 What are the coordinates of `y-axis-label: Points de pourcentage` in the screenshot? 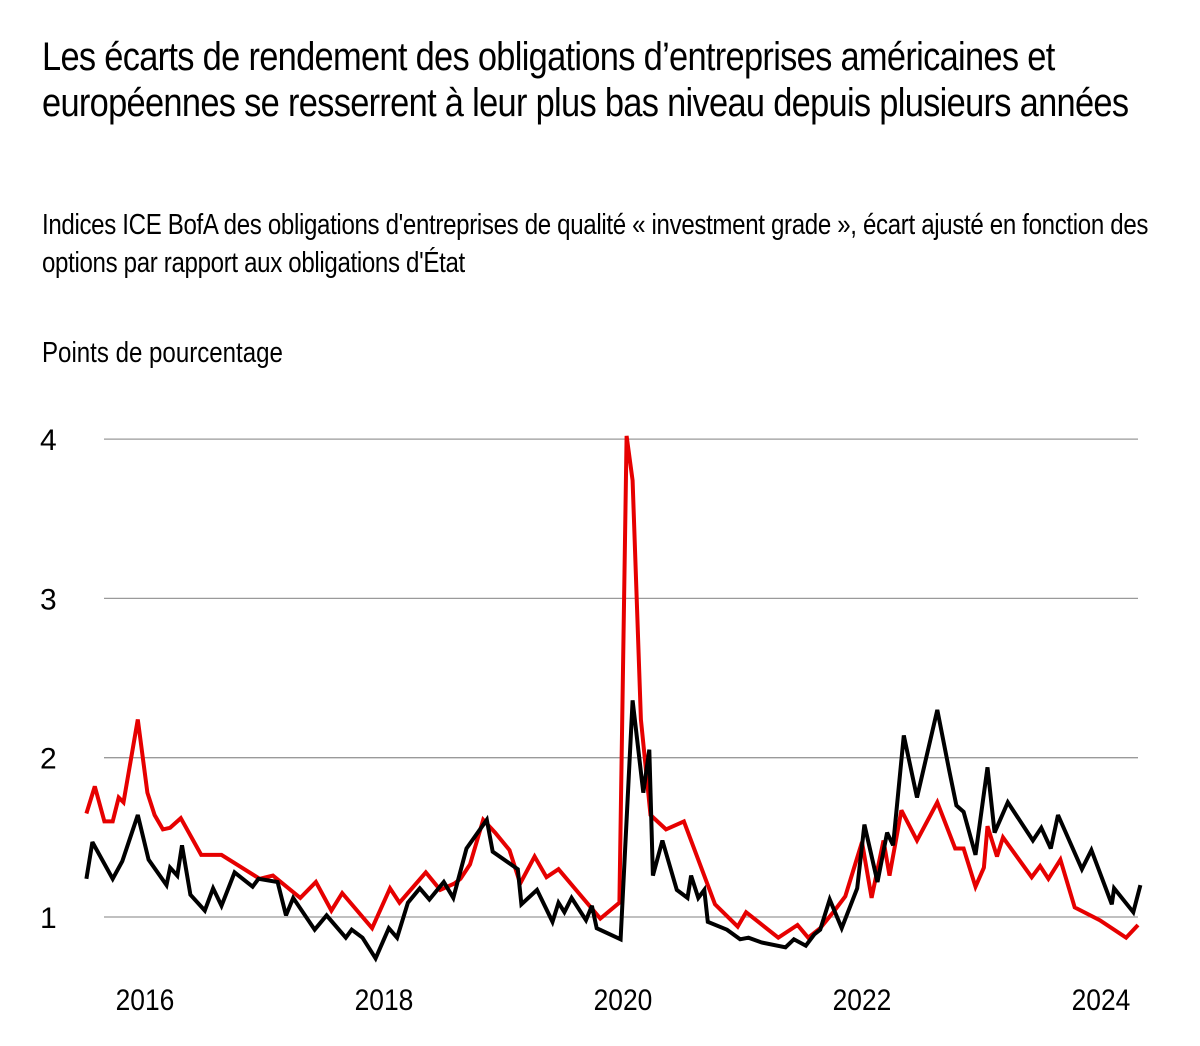 It's located at (162, 353).